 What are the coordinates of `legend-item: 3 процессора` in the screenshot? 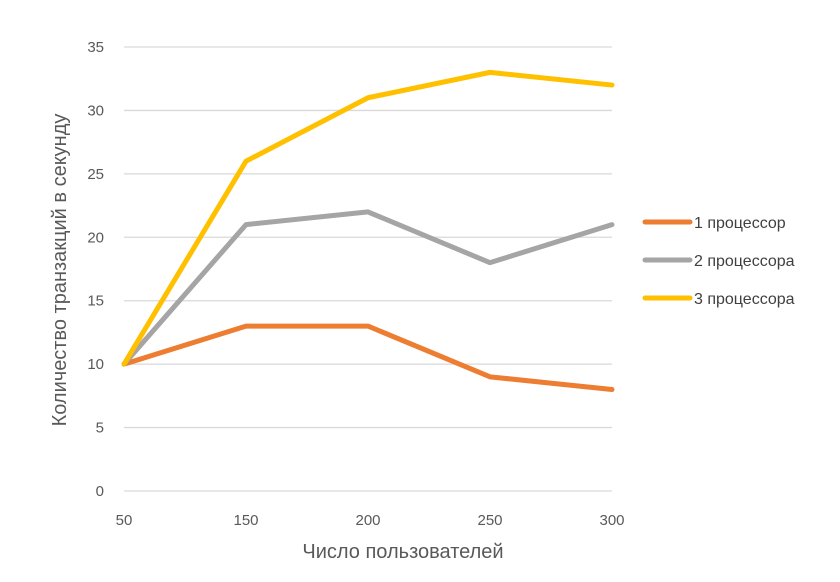 It's located at (718, 299).